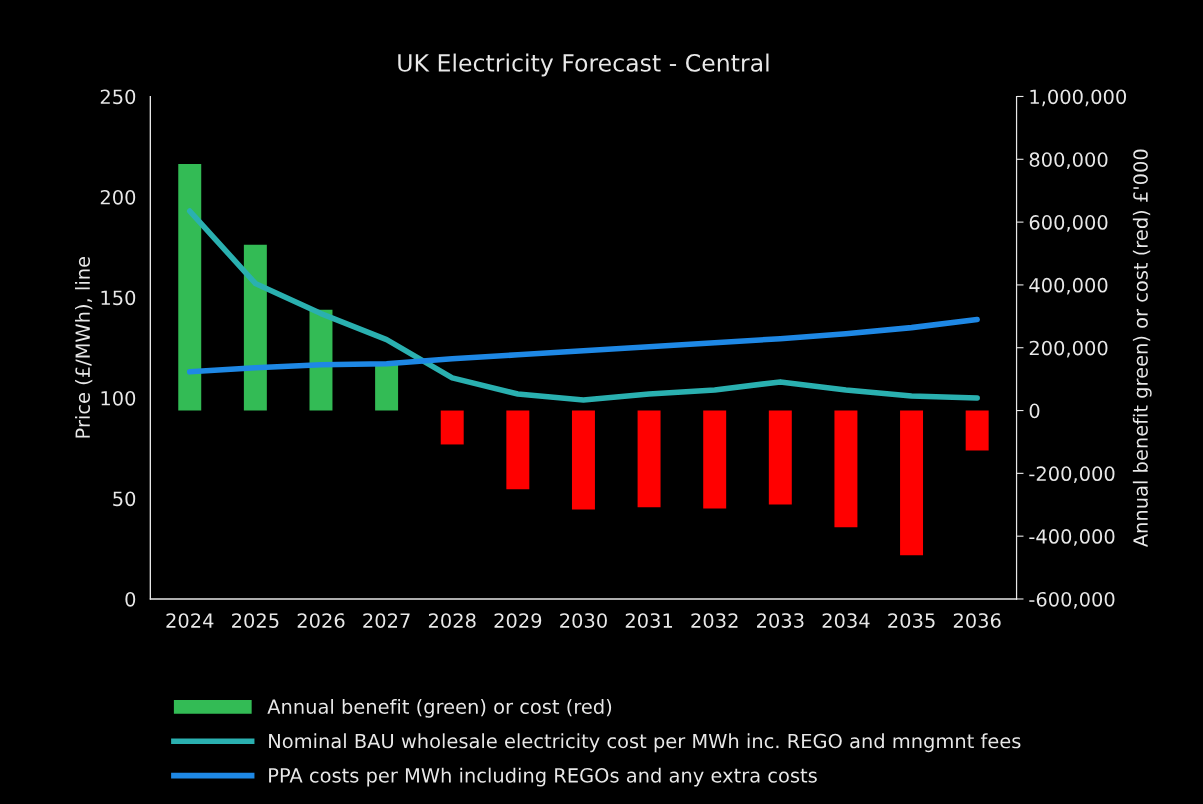 This screenshot has width=1203, height=804. What do you see at coordinates (583, 620) in the screenshot?
I see `x-tick-label: 2030` at bounding box center [583, 620].